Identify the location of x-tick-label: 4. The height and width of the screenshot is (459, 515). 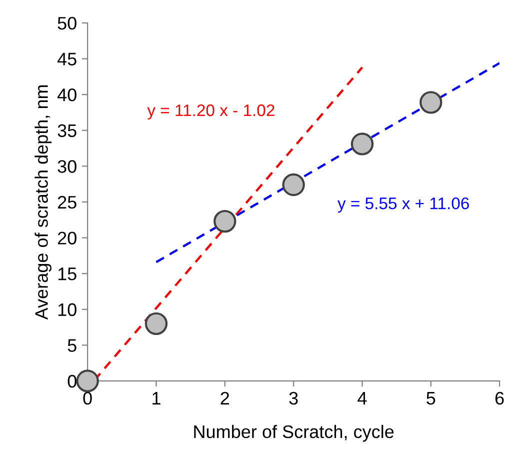
(362, 398).